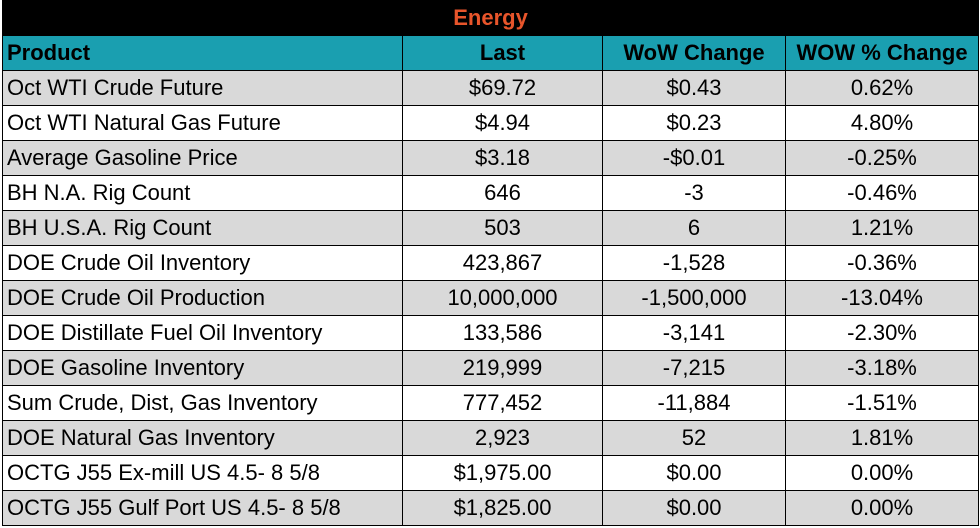 Image resolution: width=980 pixels, height=528 pixels. What do you see at coordinates (694, 438) in the screenshot?
I see `wow-change-cell: 52` at bounding box center [694, 438].